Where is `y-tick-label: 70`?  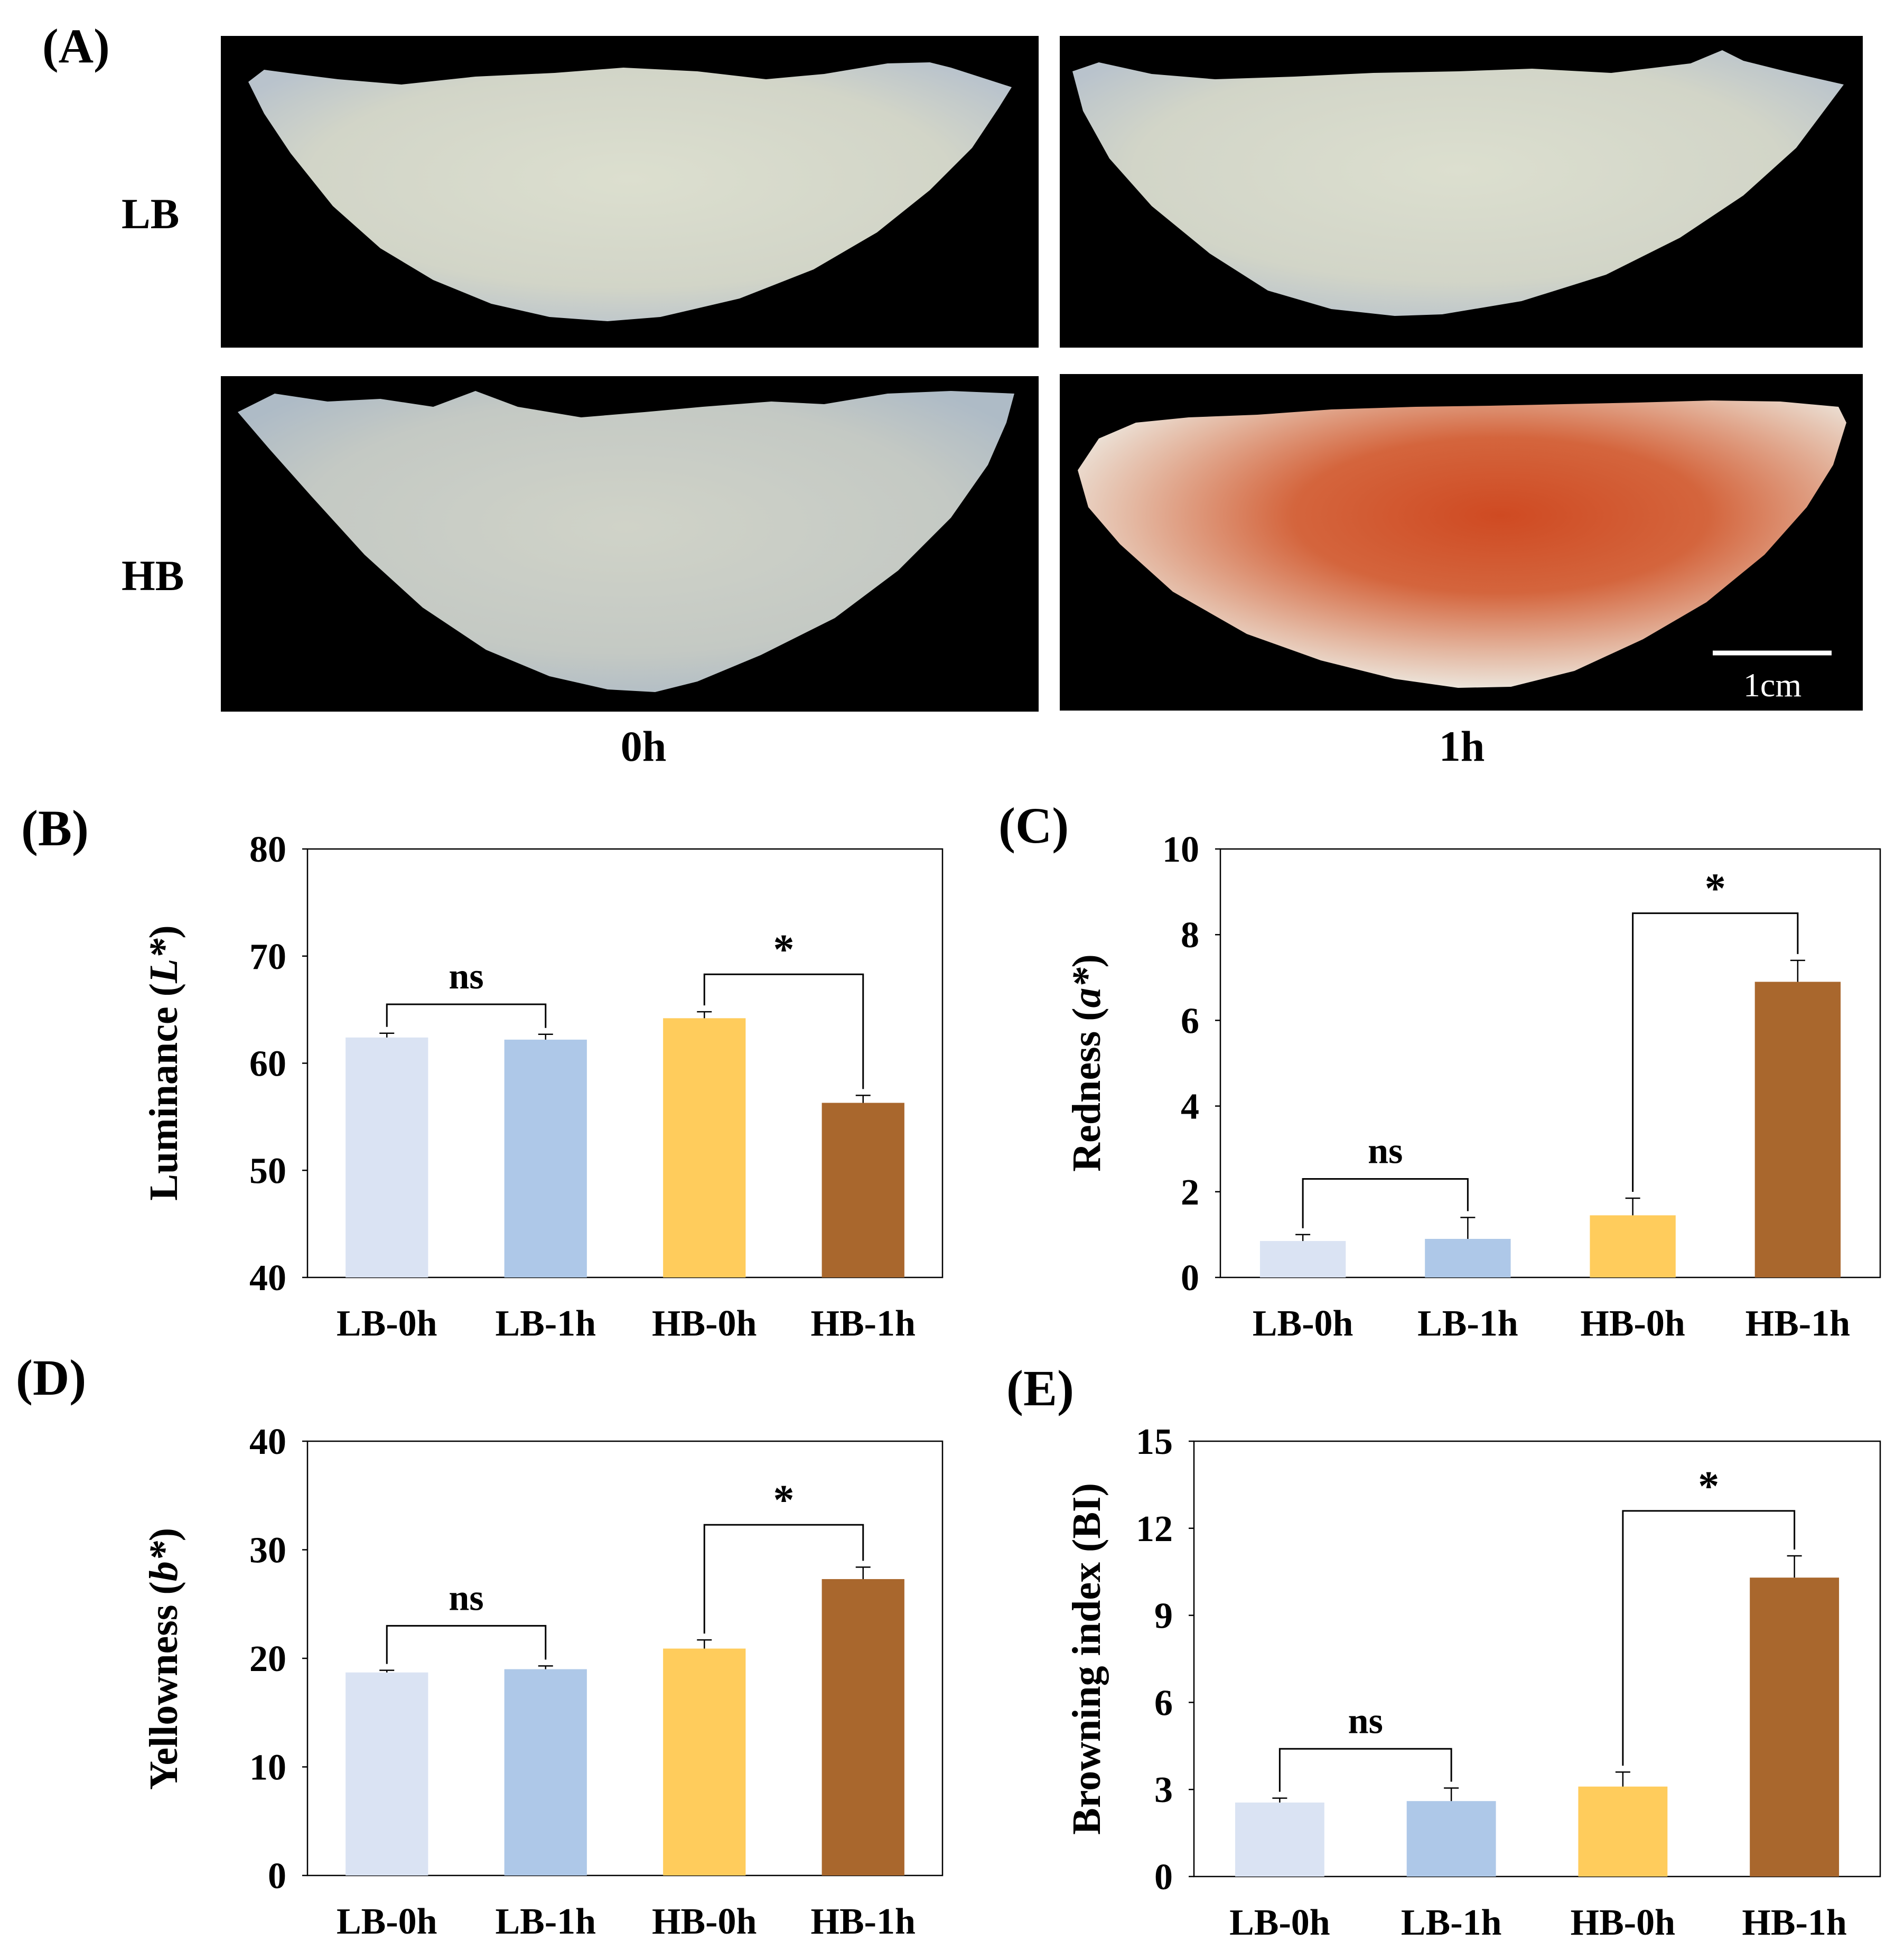
y-tick-label: 70 is located at coordinates (267, 957).